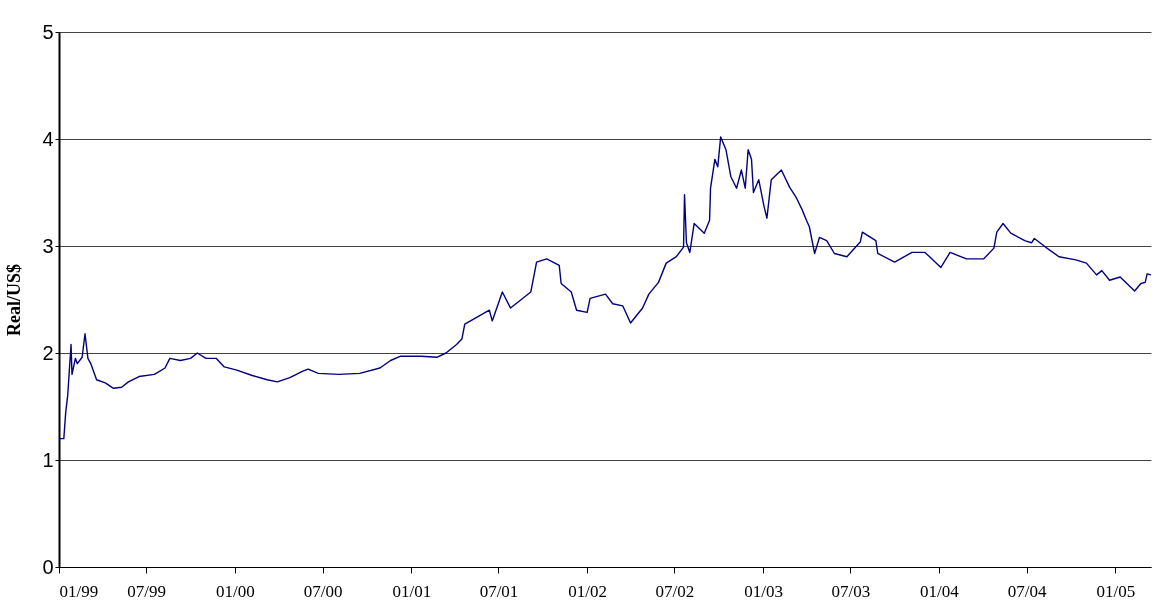 Image resolution: width=1154 pixels, height=604 pixels. Describe the element at coordinates (675, 591) in the screenshot. I see `x-tick-label: 07/02` at that location.